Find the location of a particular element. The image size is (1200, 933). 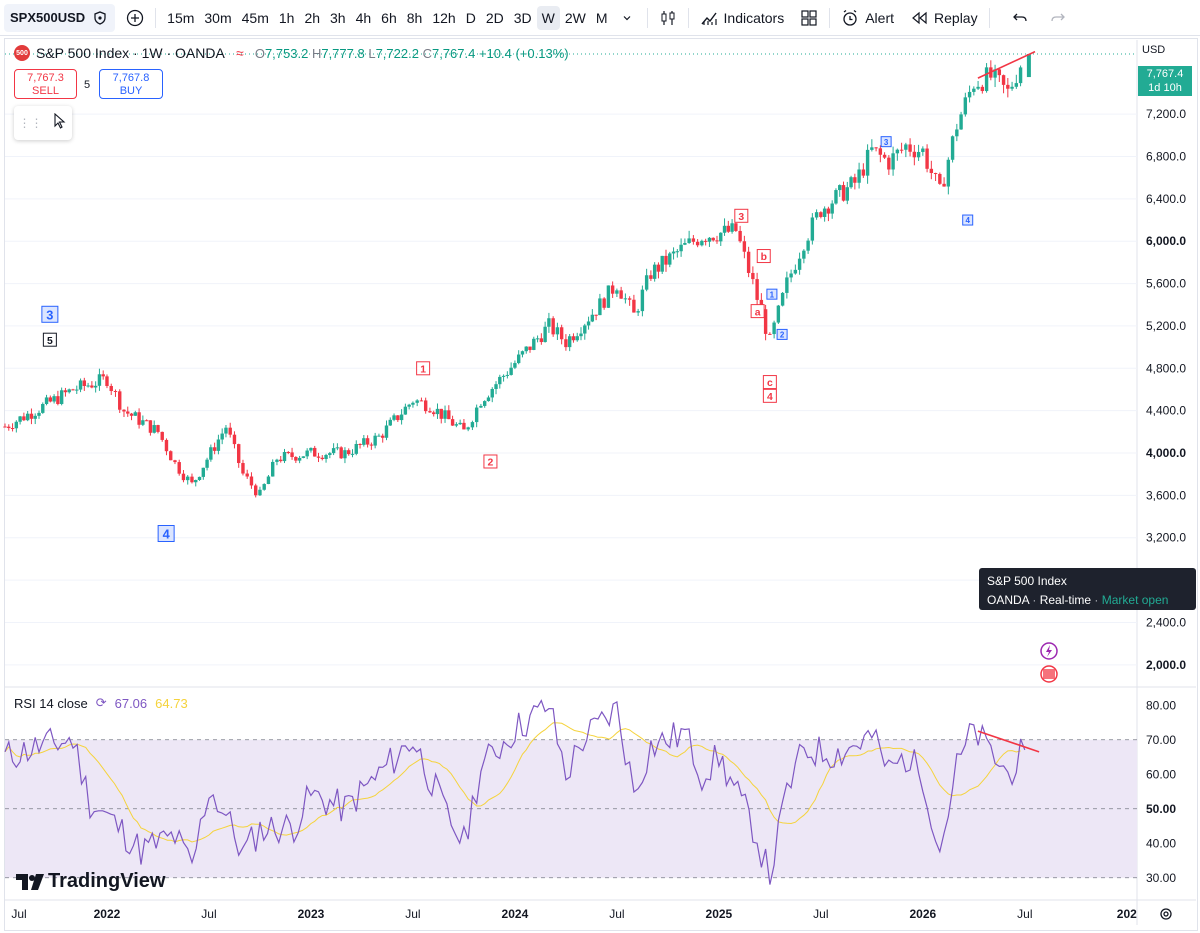

interval-8h: 8h is located at coordinates (414, 17).